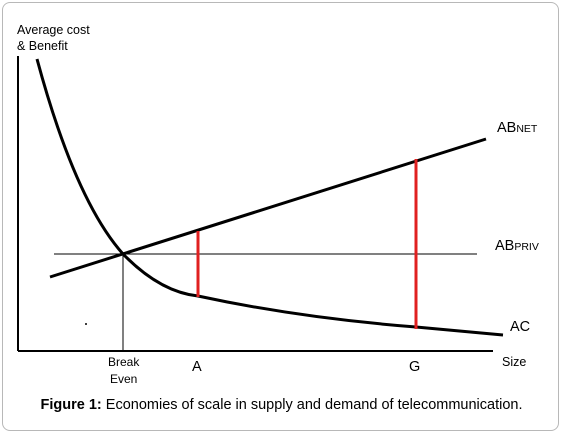 The height and width of the screenshot is (435, 563). Describe the element at coordinates (527, 129) in the screenshot. I see `ab-net-label-sub: NET` at that location.